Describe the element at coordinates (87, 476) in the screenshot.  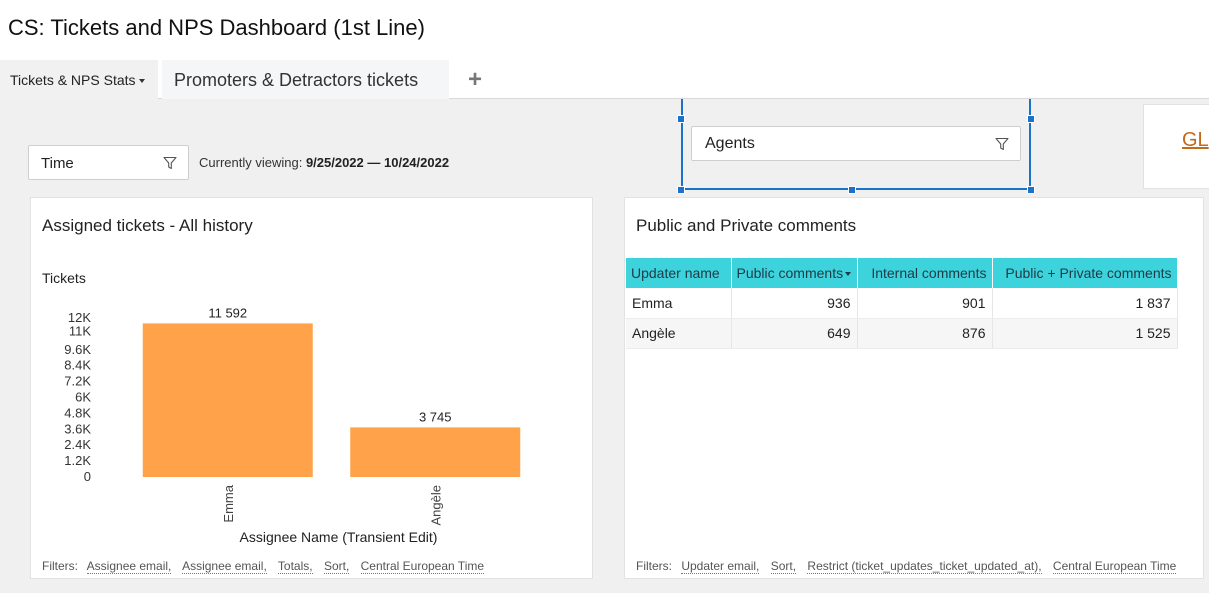
I see `y-tick-label: 0` at that location.